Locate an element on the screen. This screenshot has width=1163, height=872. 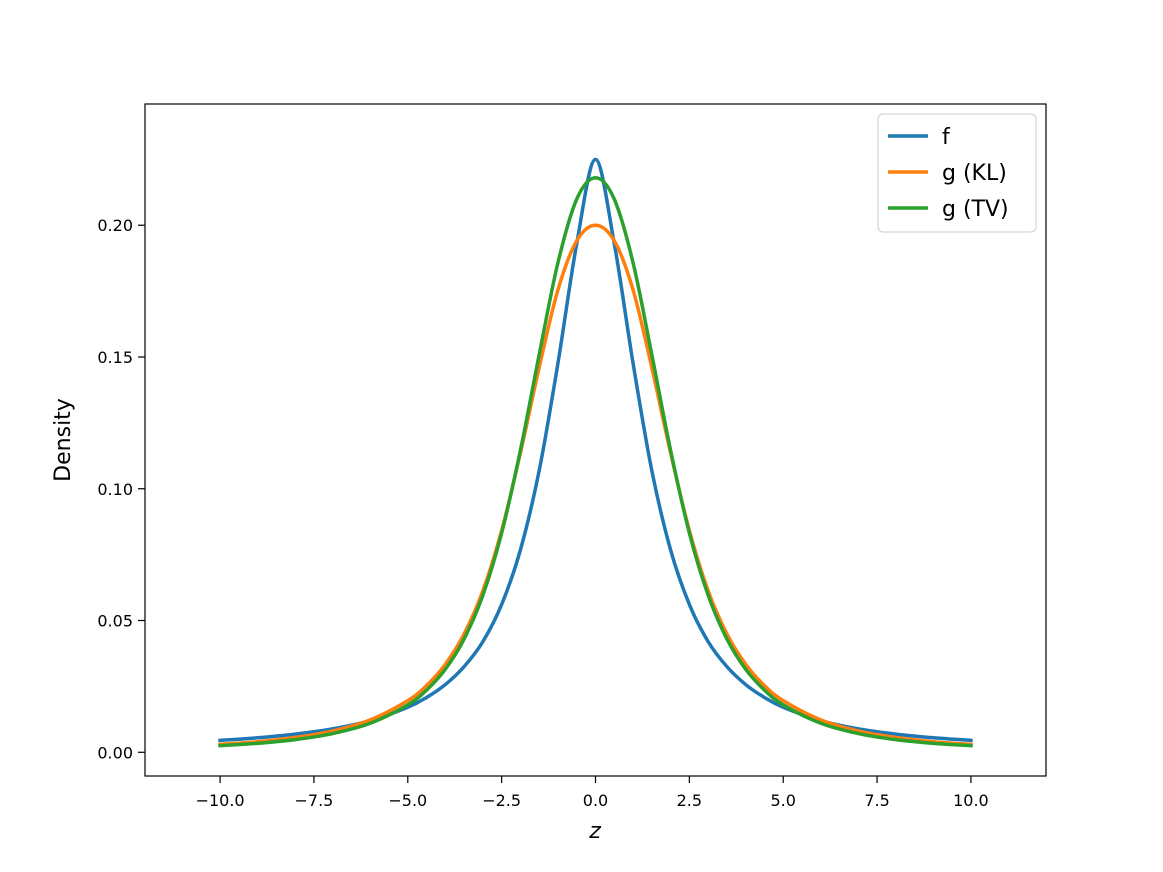
legend-label-0: f is located at coordinates (946, 137).